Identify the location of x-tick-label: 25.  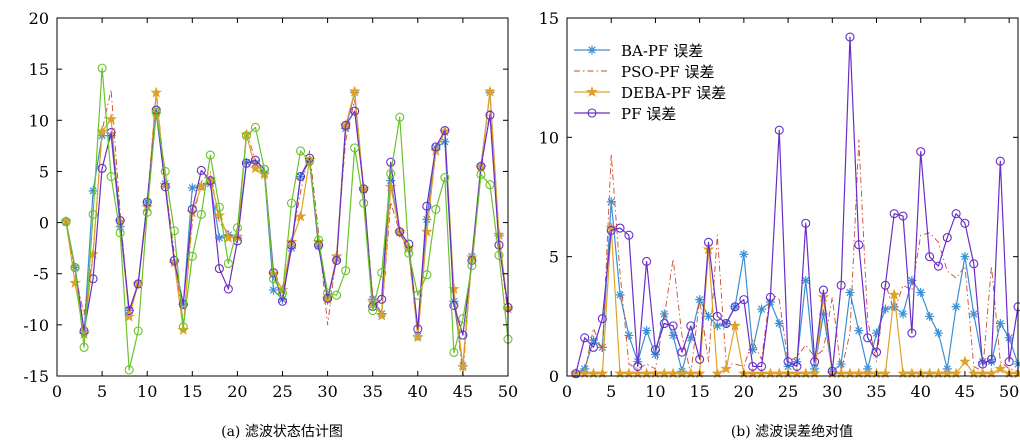
(788, 391).